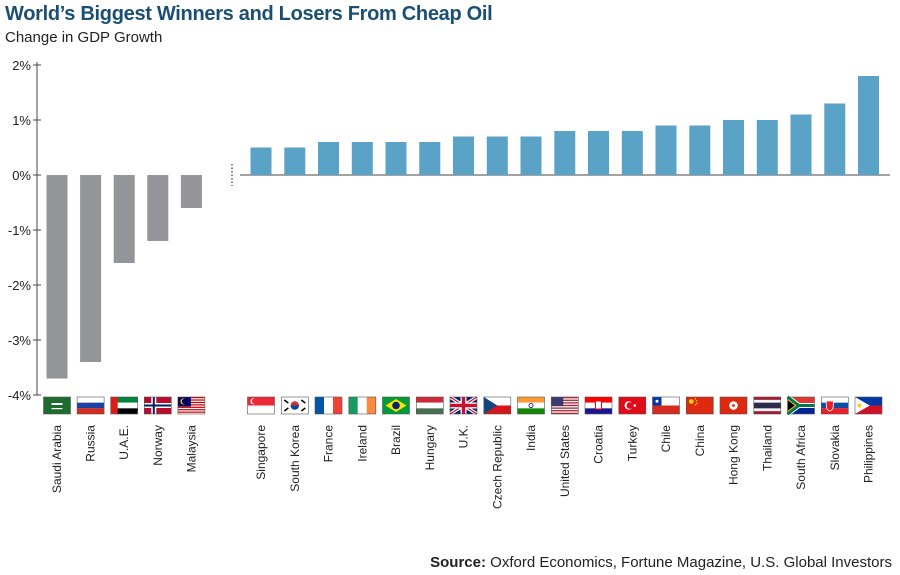  What do you see at coordinates (328, 405) in the screenshot?
I see `france-flag-icon` at bounding box center [328, 405].